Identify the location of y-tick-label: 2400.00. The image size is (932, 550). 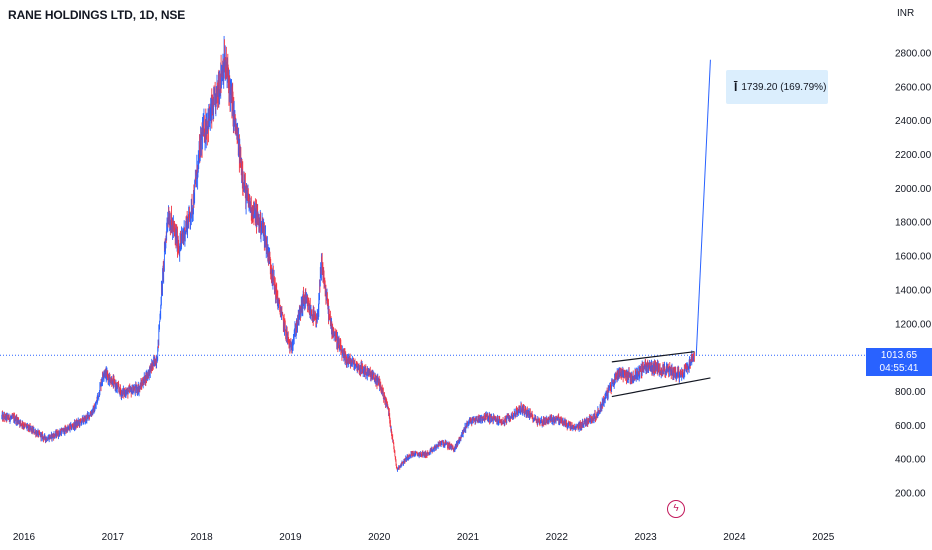
(913, 121).